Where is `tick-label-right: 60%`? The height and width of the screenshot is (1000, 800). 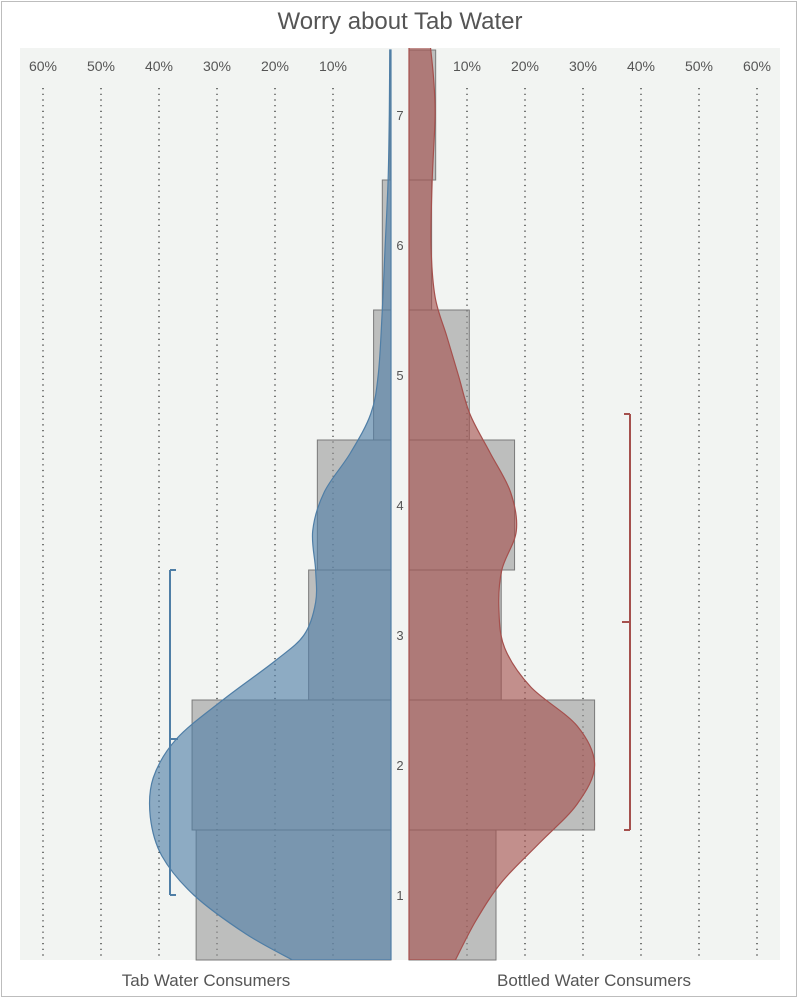 tick-label-right: 60% is located at coordinates (757, 66).